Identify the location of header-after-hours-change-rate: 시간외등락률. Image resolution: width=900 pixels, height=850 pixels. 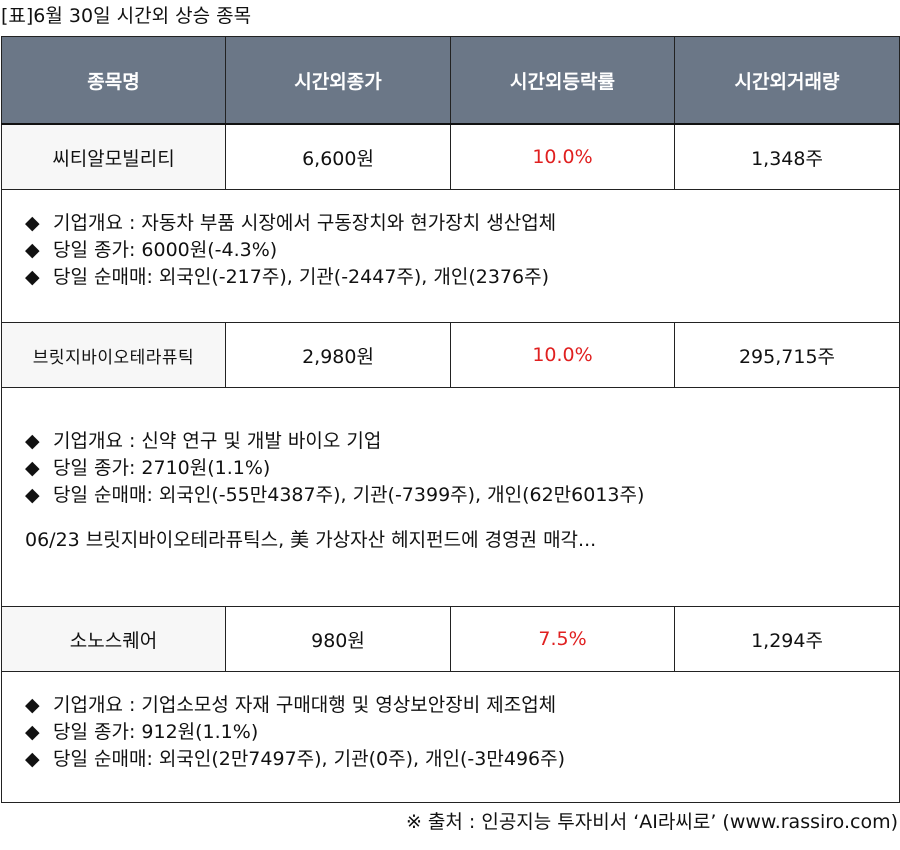
(562, 80).